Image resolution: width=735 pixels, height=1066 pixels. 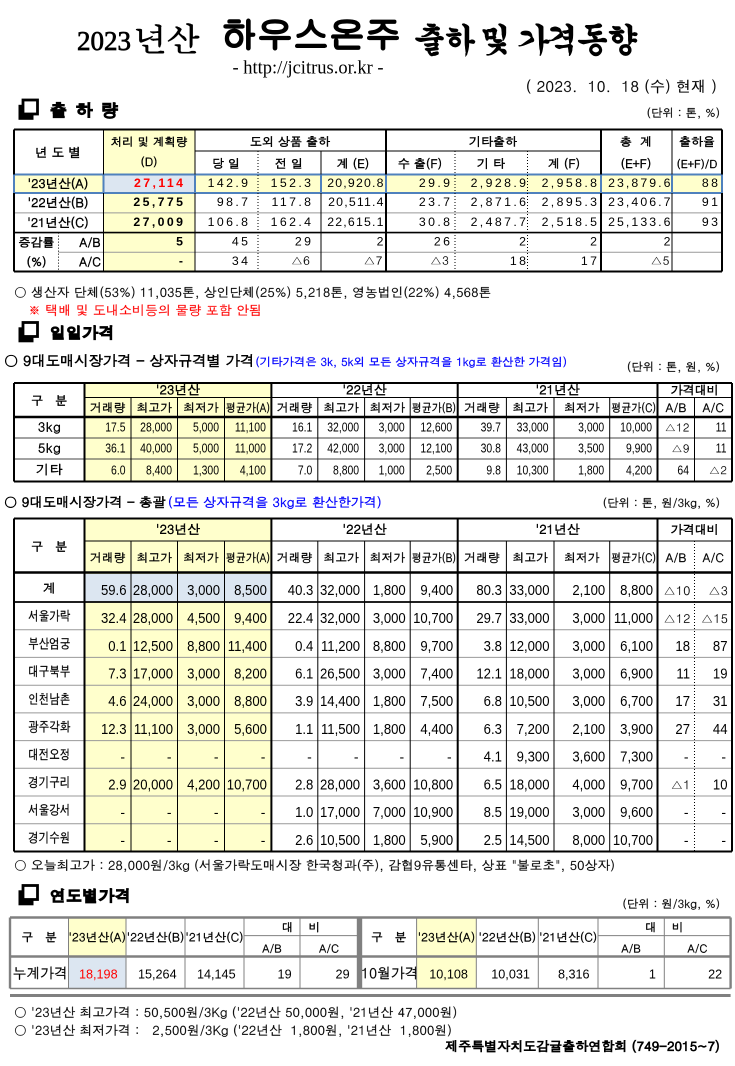 I want to click on svg-text: 17.5, so click(x=115, y=428).